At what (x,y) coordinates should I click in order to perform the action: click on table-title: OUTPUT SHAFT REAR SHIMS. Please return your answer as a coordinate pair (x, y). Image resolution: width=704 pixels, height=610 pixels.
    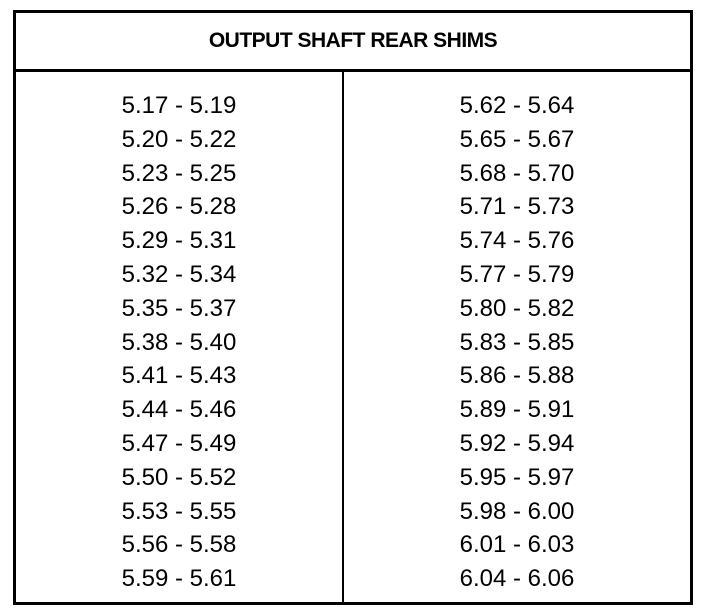
    Looking at the image, I should click on (353, 42).